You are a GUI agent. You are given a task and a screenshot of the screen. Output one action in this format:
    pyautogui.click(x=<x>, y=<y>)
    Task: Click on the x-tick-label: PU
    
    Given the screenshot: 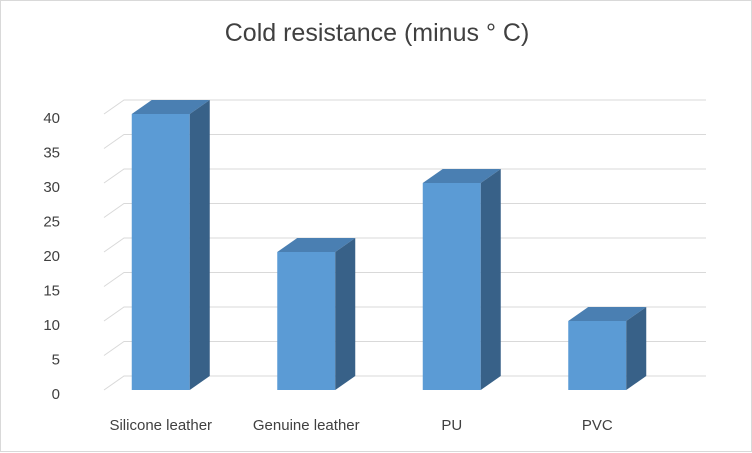 What is the action you would take?
    pyautogui.click(x=451, y=425)
    